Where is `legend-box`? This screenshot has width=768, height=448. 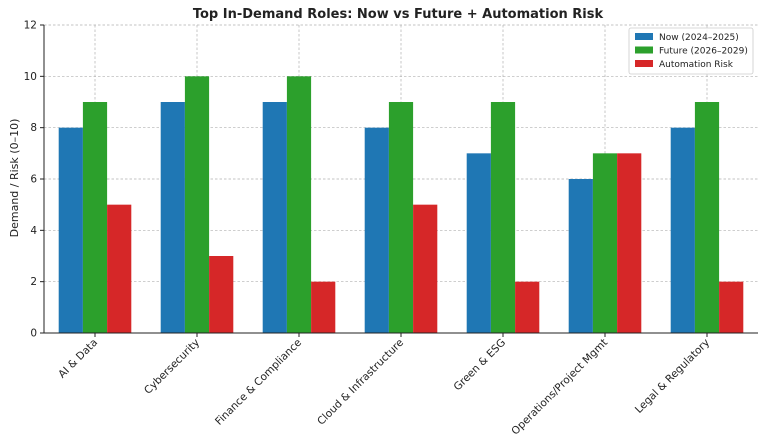 legend-box is located at coordinates (691, 51).